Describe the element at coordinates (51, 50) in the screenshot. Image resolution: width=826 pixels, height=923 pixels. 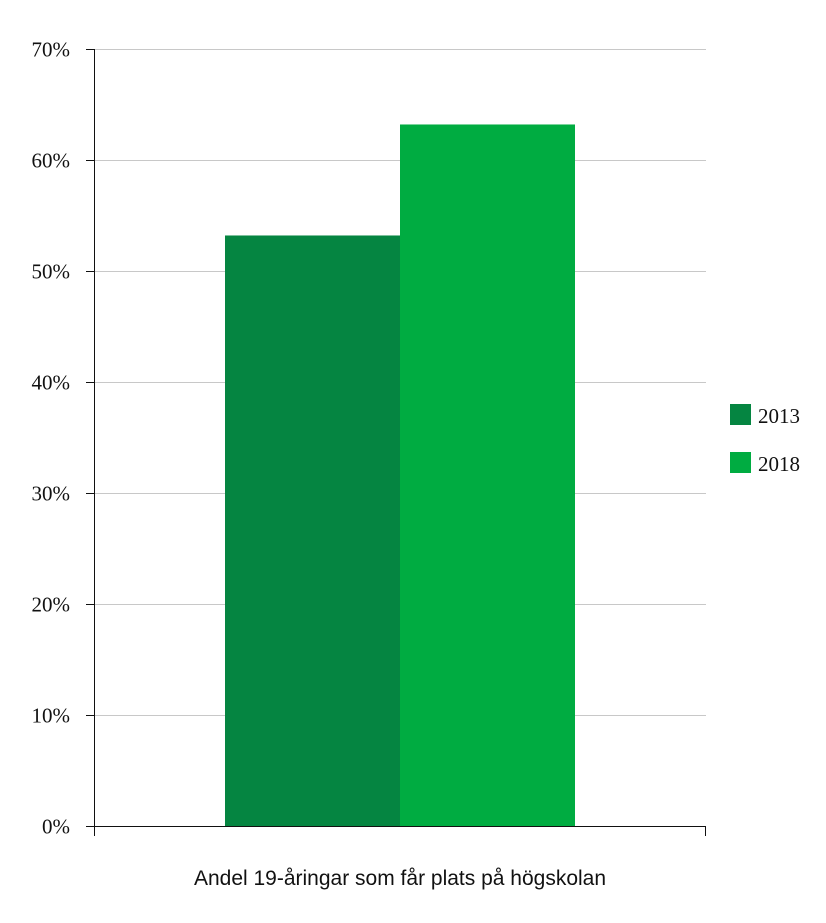
I see `y-tick-label: 70%` at that location.